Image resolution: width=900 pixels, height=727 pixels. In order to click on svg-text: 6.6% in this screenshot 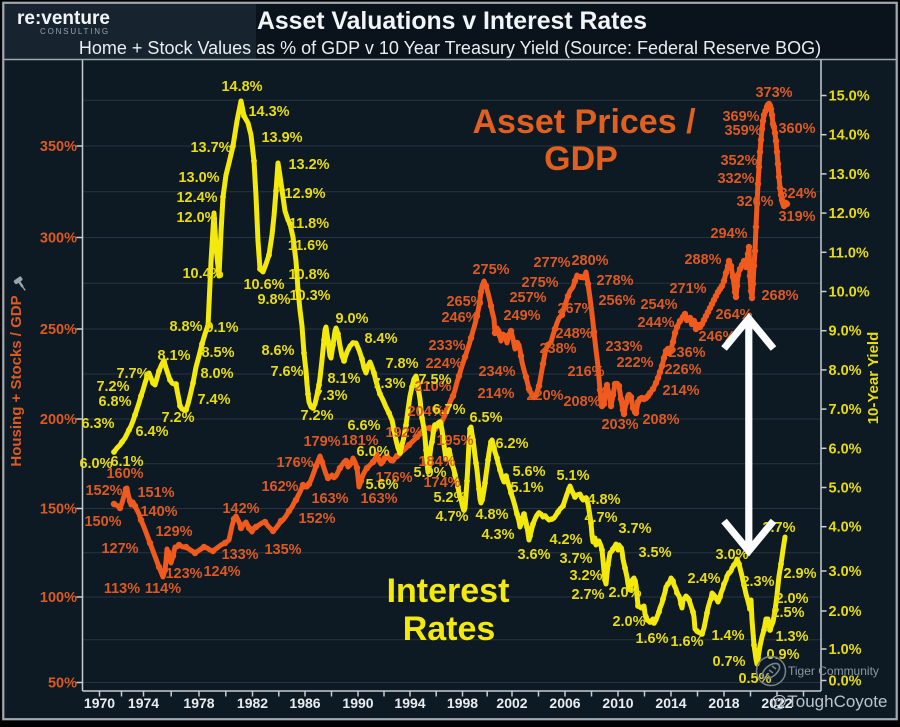, I will do `click(363, 426)`.